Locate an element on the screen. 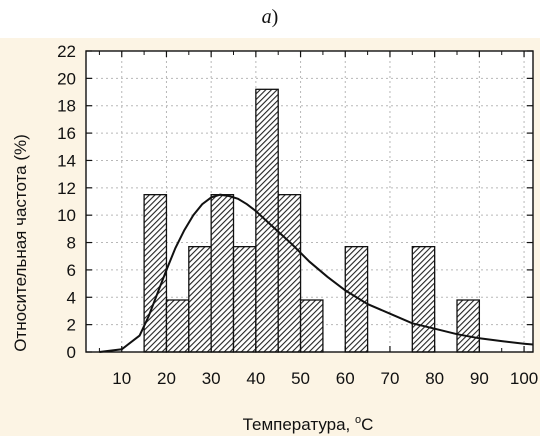 This screenshot has height=441, width=540. x-axis-label: Температура, oС is located at coordinates (308, 424).